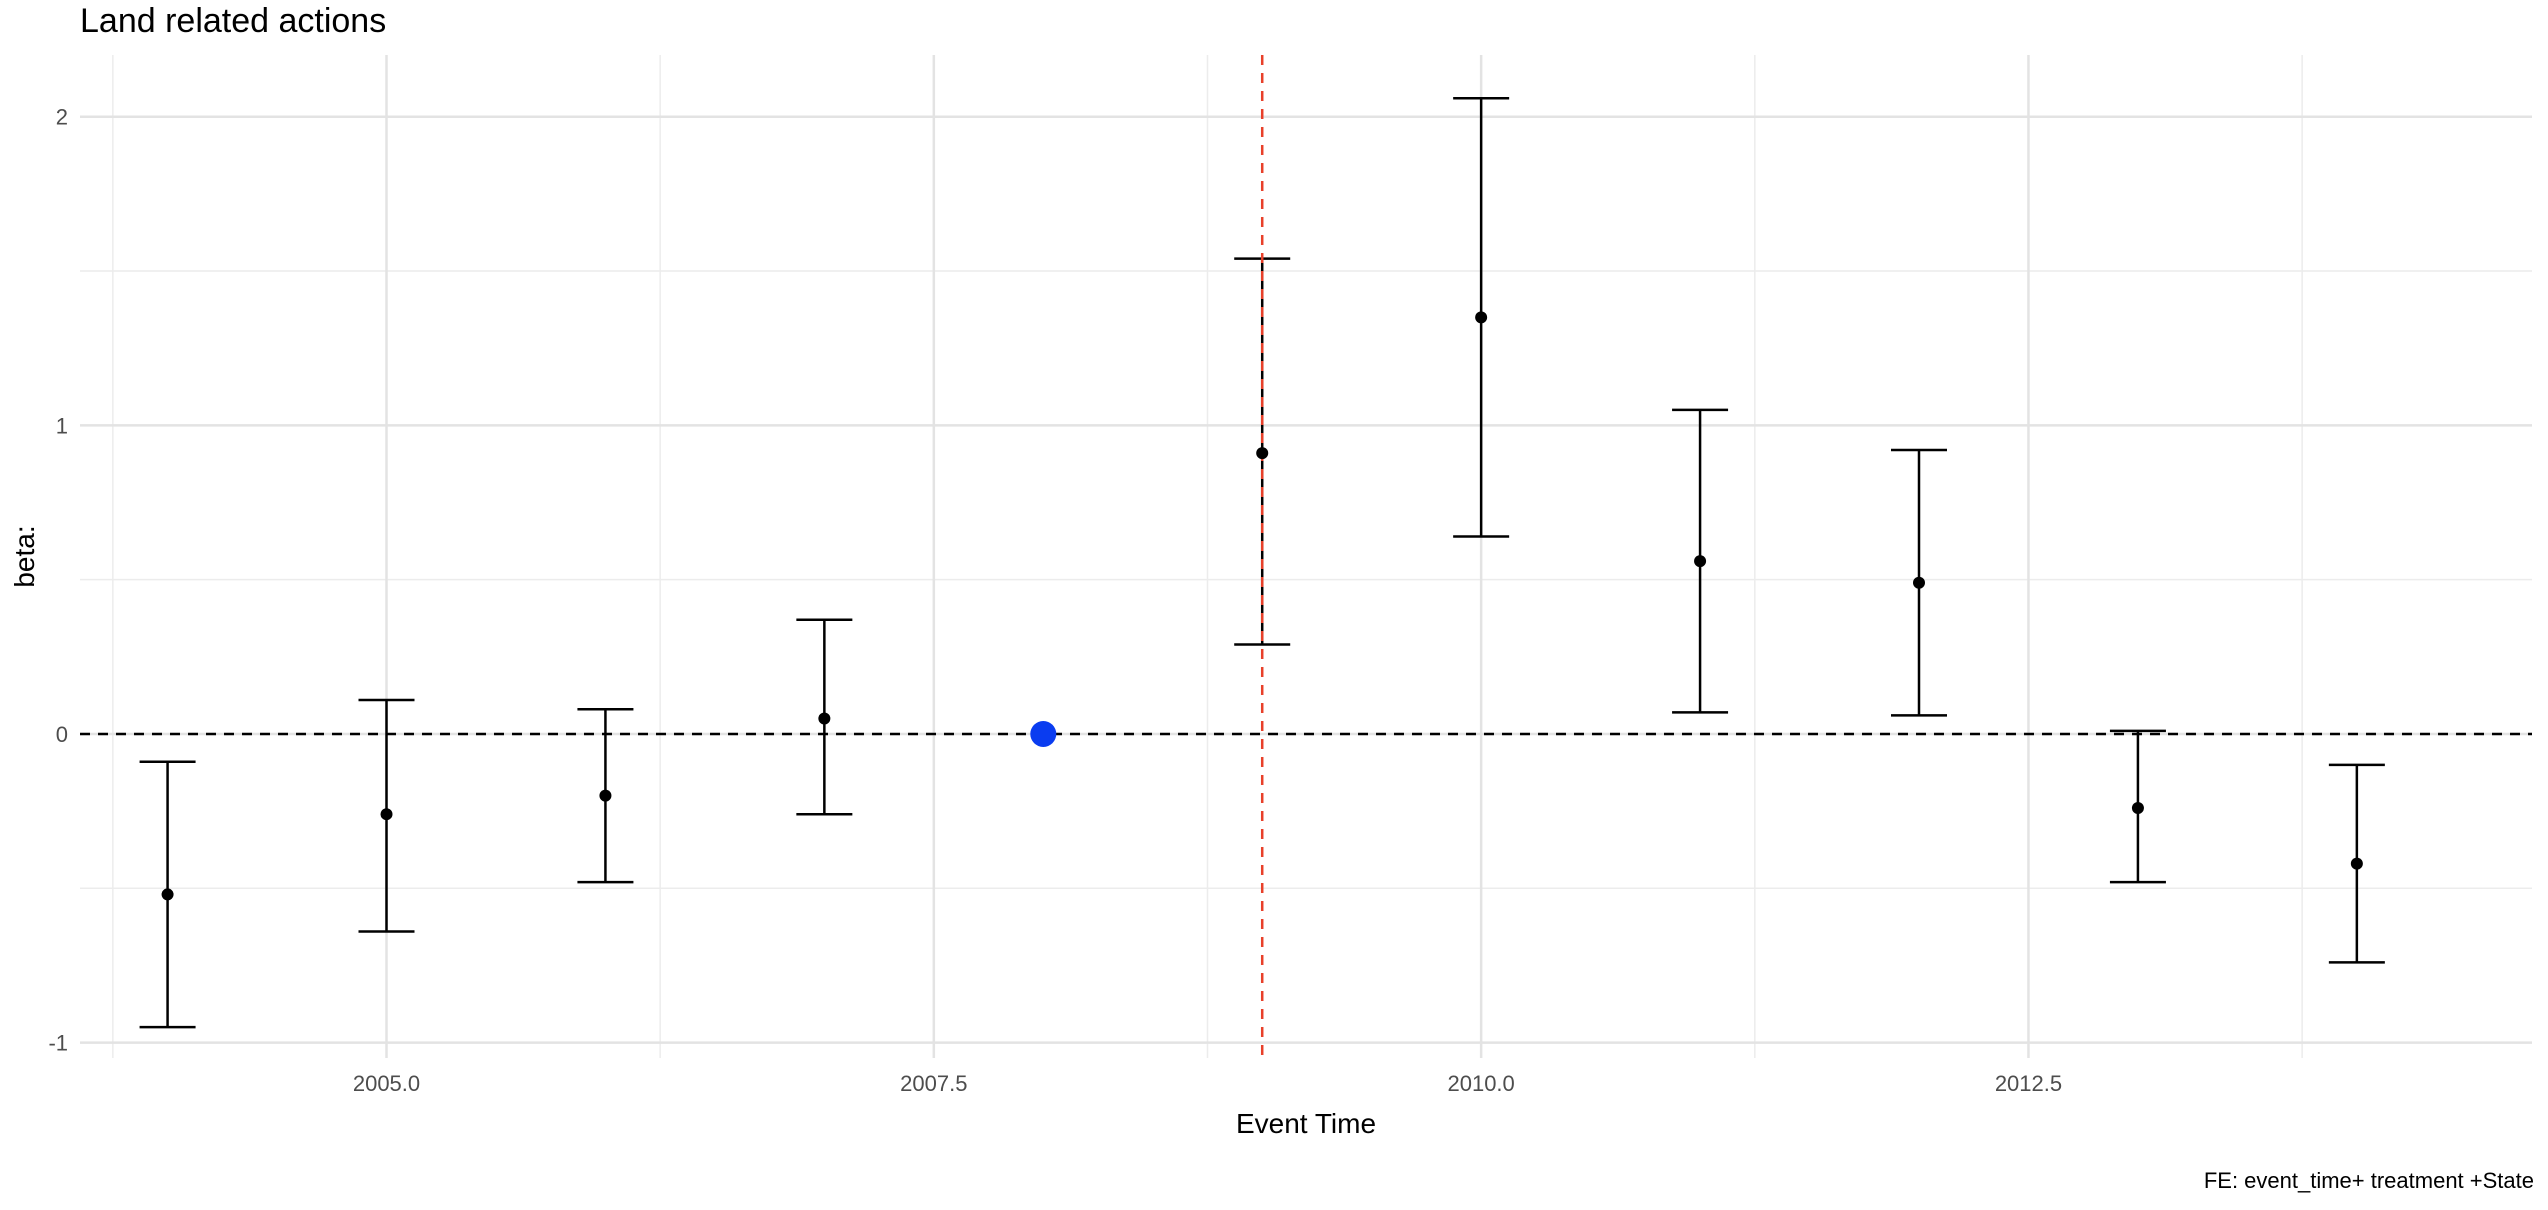  What do you see at coordinates (62, 117) in the screenshot?
I see `y-tick-label: 2` at bounding box center [62, 117].